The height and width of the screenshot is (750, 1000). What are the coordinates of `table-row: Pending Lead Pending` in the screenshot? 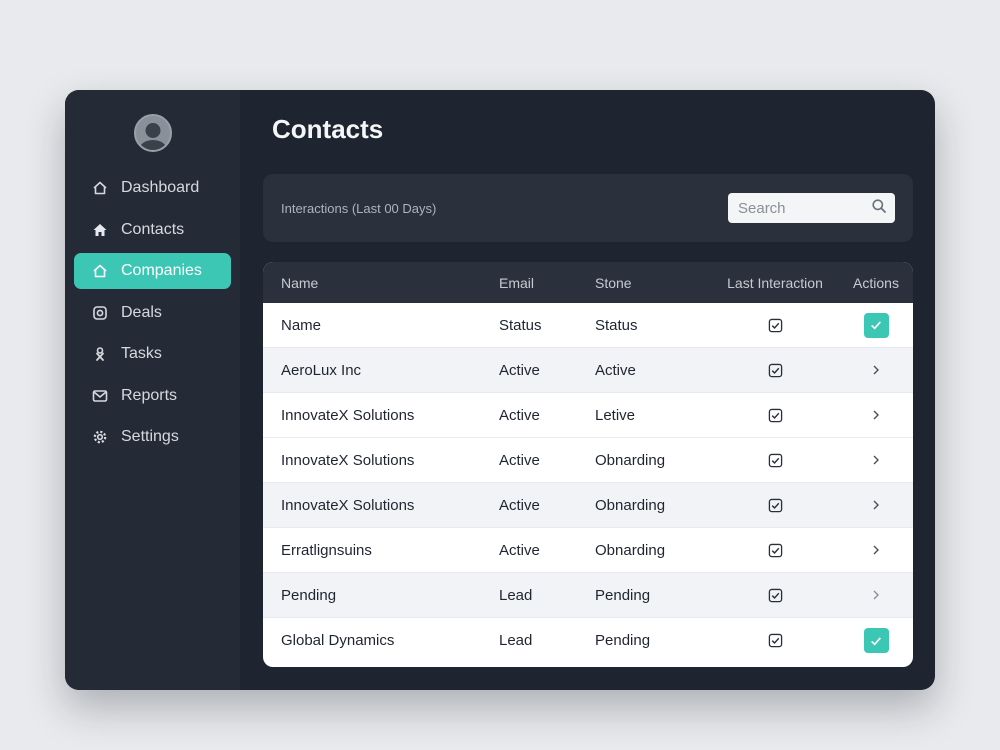 It's located at (588, 595).